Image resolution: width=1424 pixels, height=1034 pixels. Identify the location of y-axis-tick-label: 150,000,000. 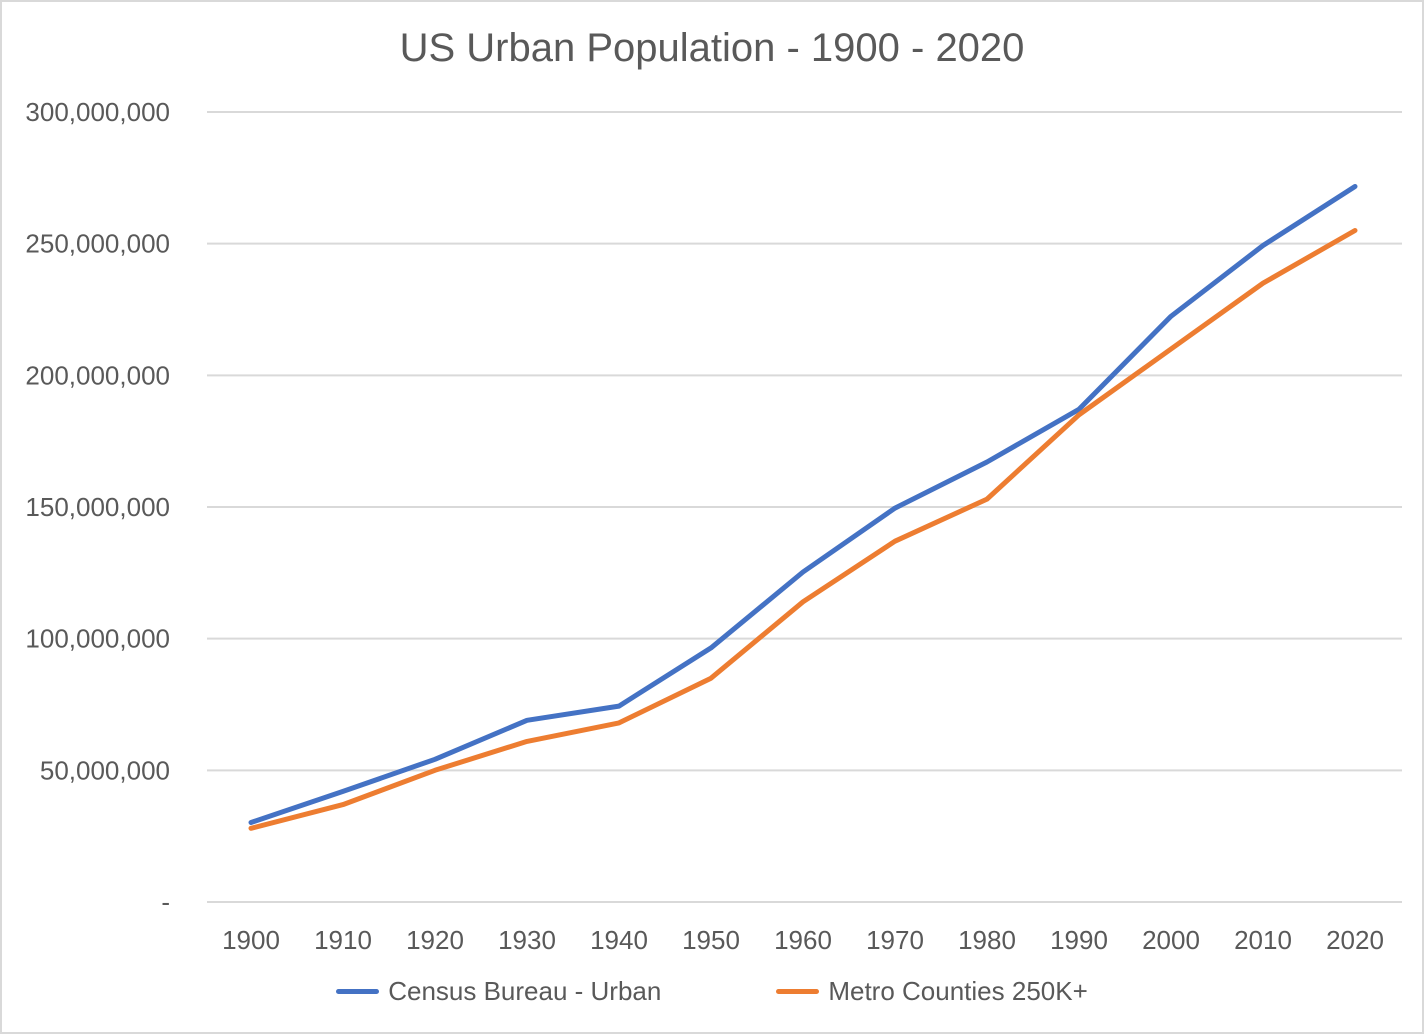
(97, 507).